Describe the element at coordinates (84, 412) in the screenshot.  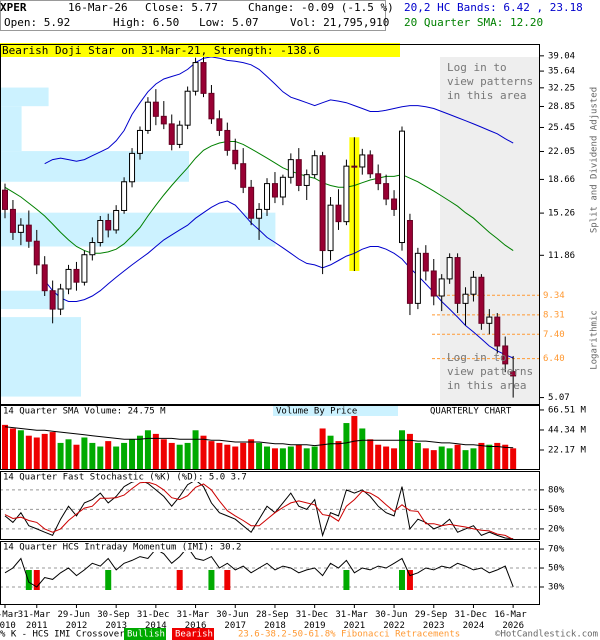
I see `panel-title: 14 Quarter SMA Volume: 24.75 M` at that location.